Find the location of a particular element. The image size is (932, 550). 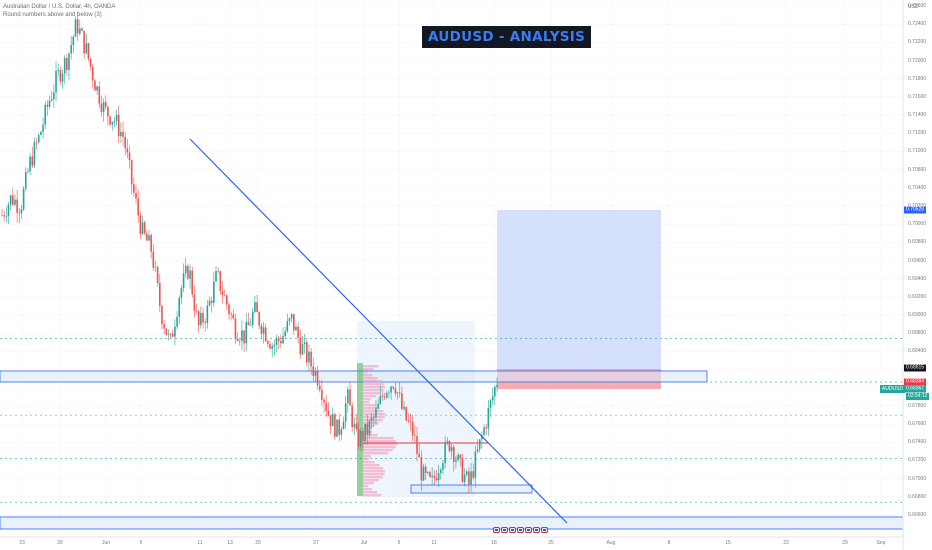

price-tick-label: 0.69600 is located at coordinates (917, 260).